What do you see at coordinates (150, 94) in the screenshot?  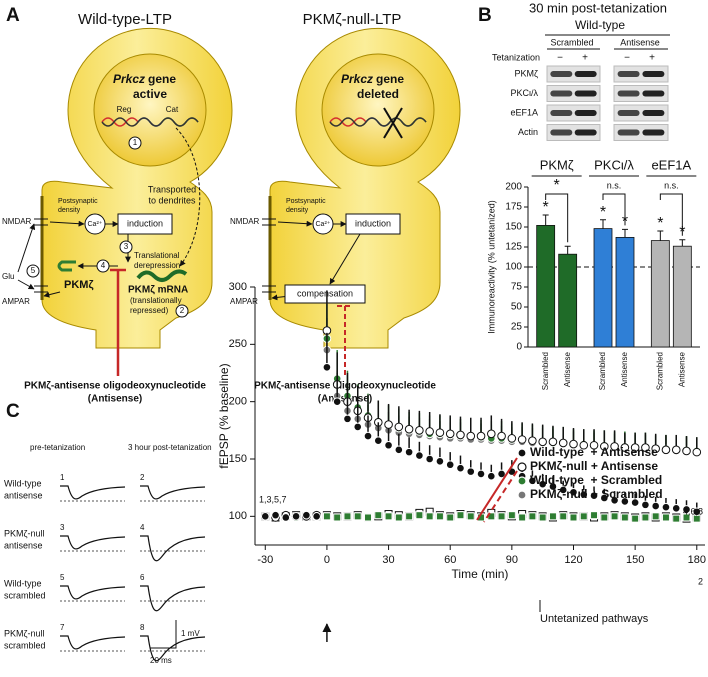 I see `gene-state: active` at bounding box center [150, 94].